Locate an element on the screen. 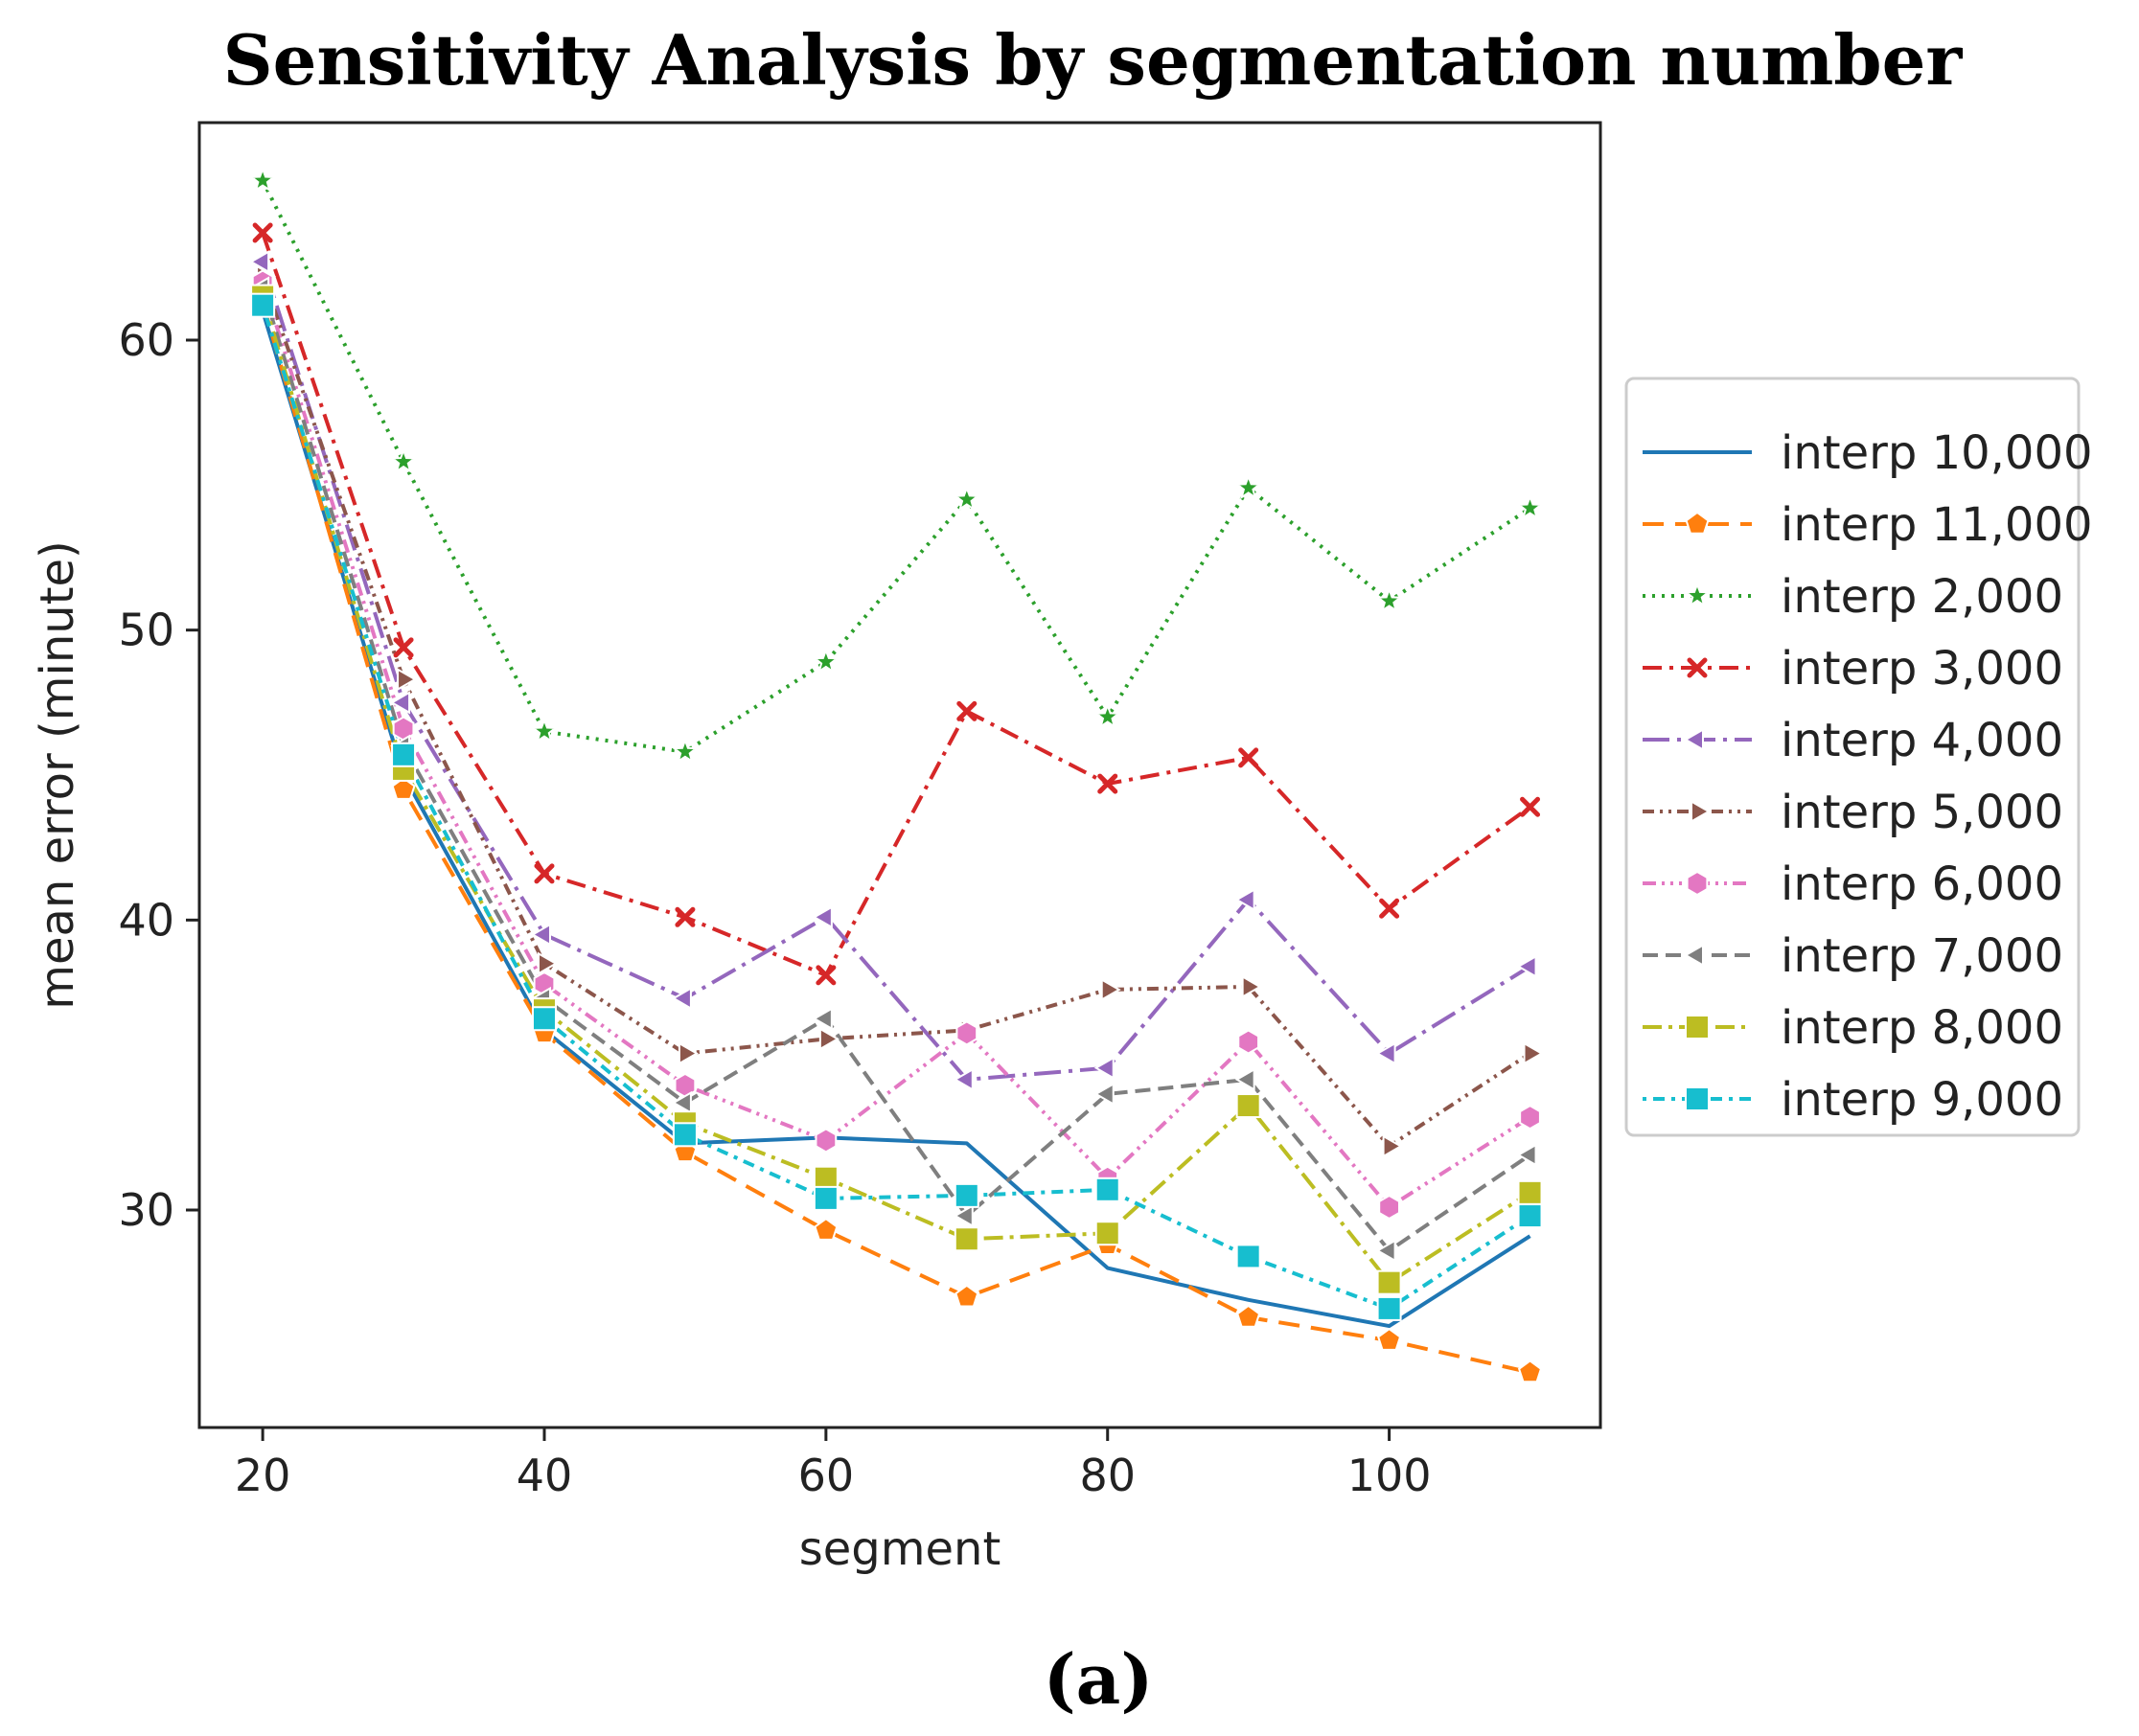  legend-label: interp 3,000 is located at coordinates (1922, 669).